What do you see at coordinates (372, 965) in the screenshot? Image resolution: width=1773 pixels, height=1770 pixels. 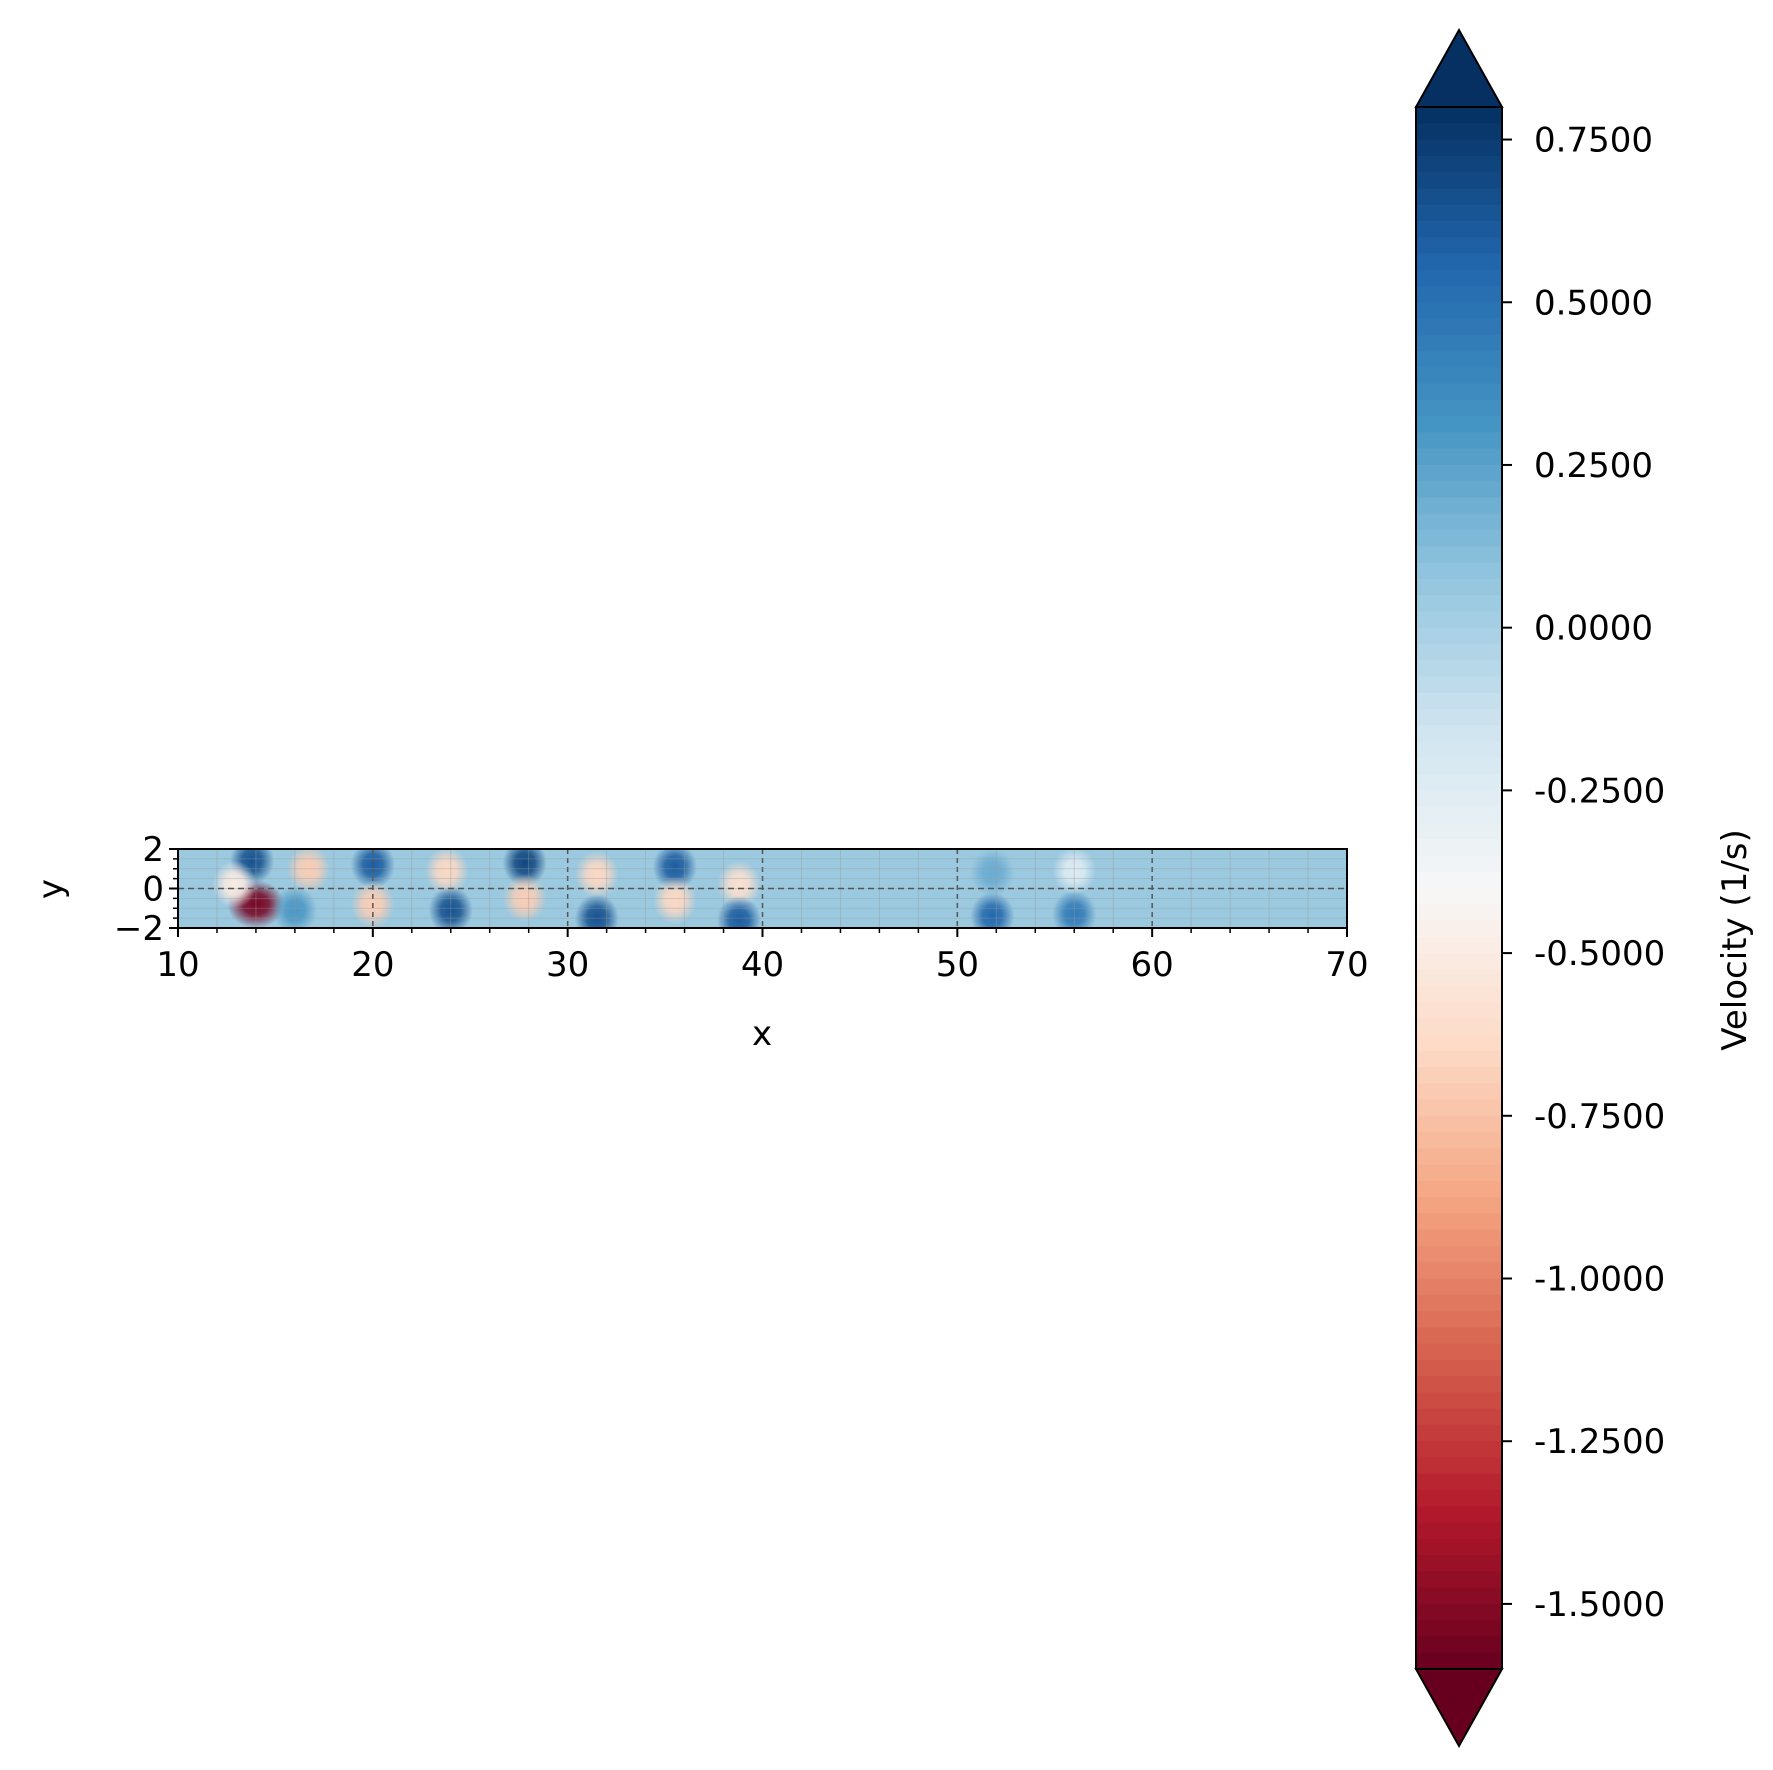 I see `x-tick-label: 20` at bounding box center [372, 965].